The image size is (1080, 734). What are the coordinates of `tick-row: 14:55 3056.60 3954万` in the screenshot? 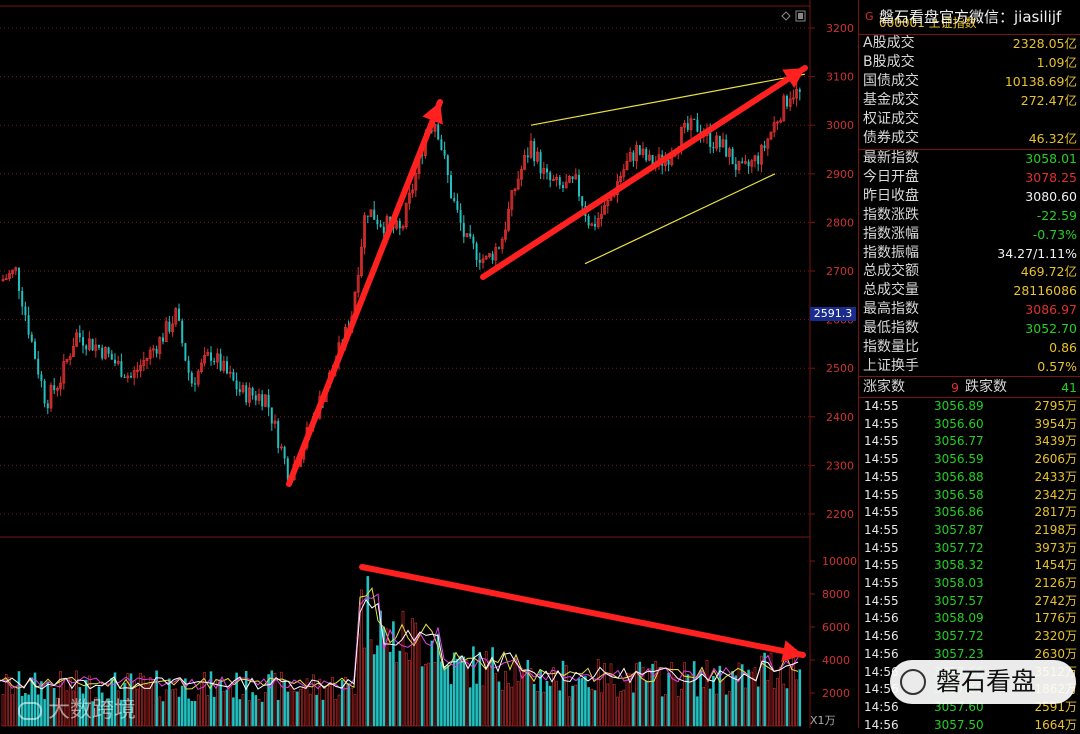 It's located at (969, 425).